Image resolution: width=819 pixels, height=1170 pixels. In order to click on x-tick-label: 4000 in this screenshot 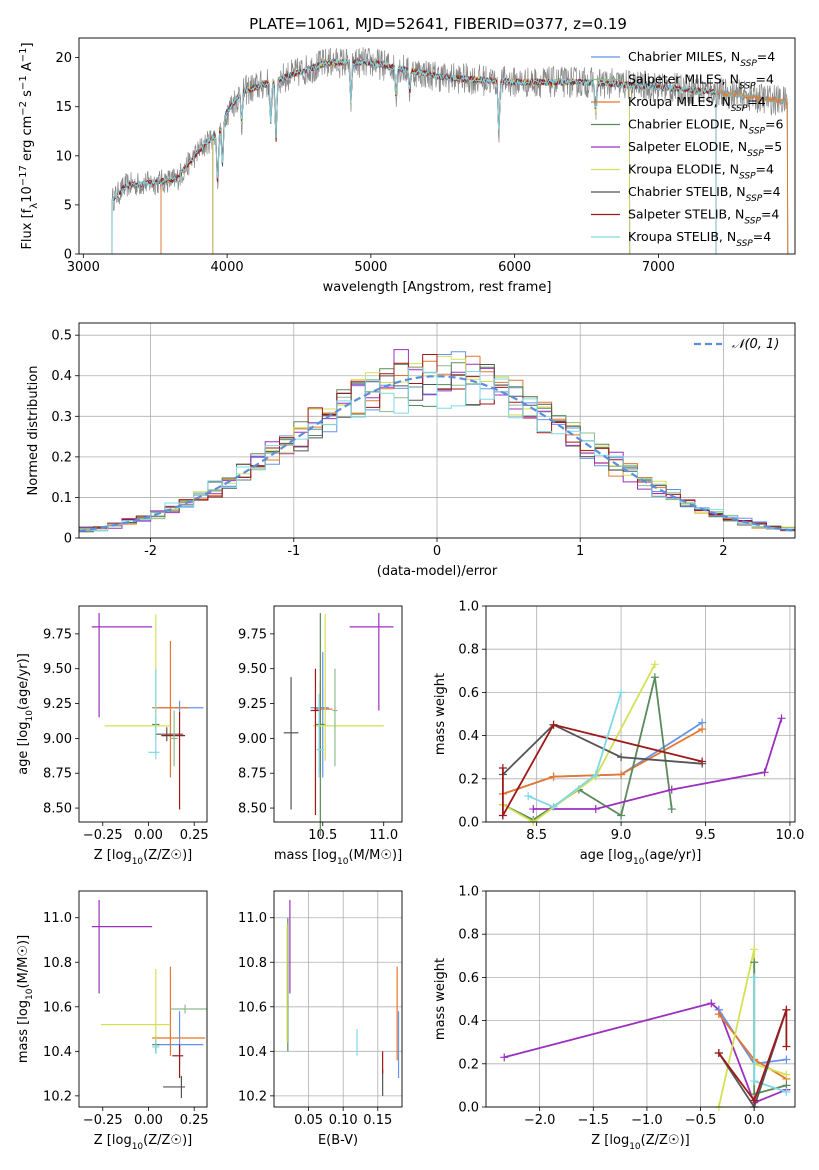, I will do `click(227, 267)`.